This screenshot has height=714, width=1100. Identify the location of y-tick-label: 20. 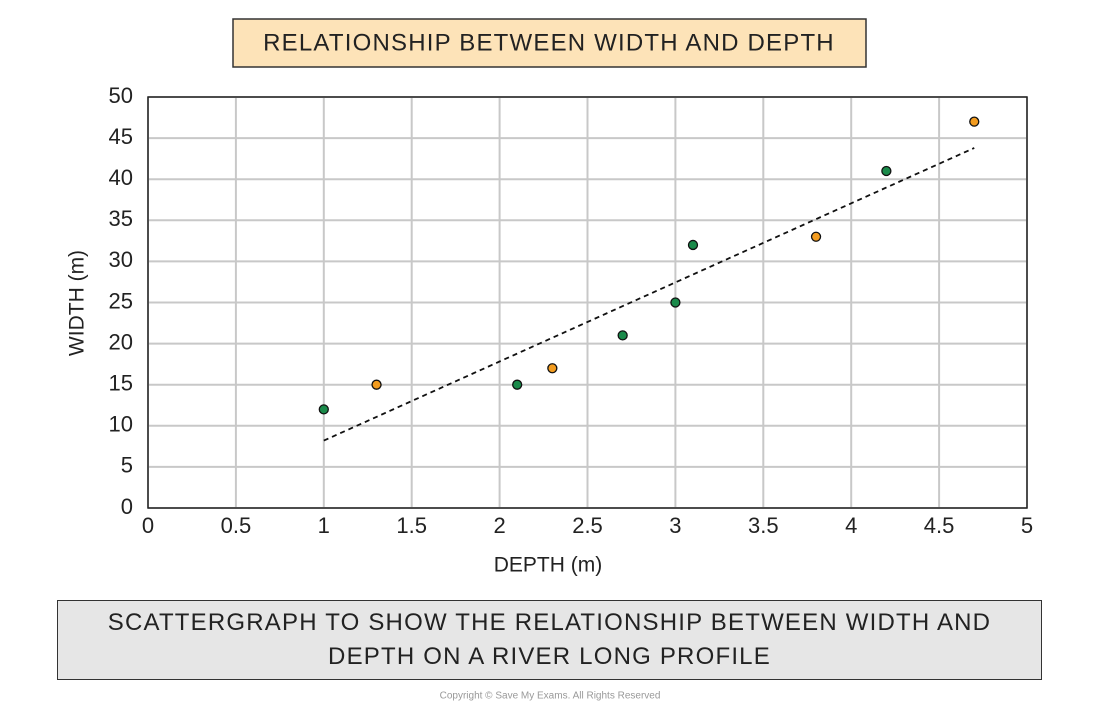
(121, 341).